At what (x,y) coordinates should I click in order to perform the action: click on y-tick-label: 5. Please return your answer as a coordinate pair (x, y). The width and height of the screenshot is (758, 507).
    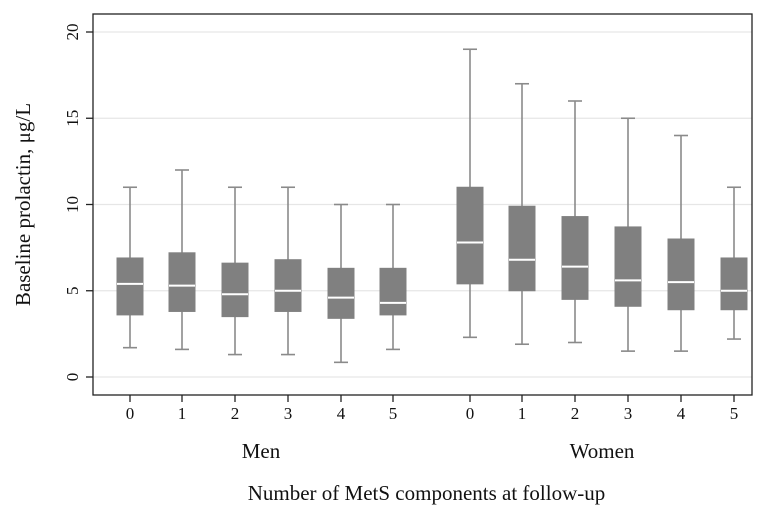
    Looking at the image, I should click on (72, 291).